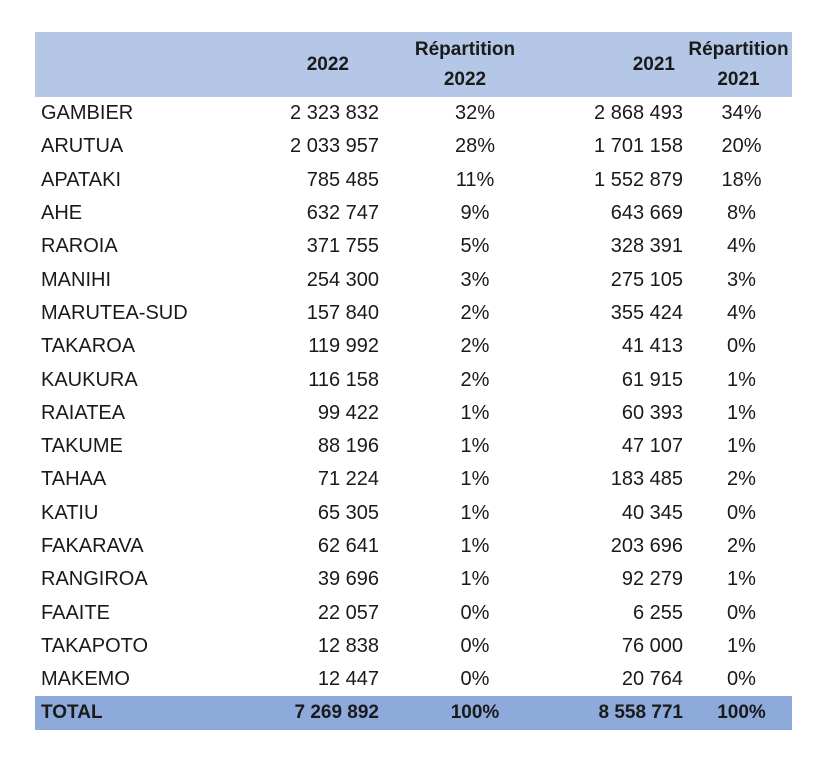 The height and width of the screenshot is (763, 825). Describe the element at coordinates (72, 713) in the screenshot. I see `total-label: TOTAL` at that location.